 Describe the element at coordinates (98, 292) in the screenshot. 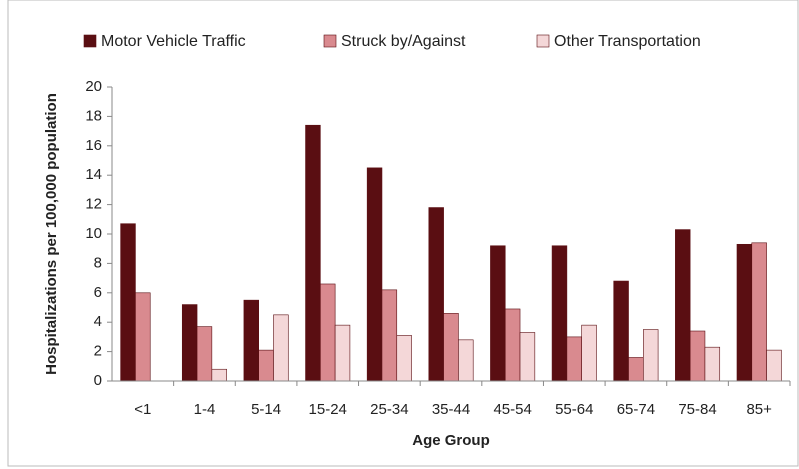

I see `y-tick-label: 6` at that location.